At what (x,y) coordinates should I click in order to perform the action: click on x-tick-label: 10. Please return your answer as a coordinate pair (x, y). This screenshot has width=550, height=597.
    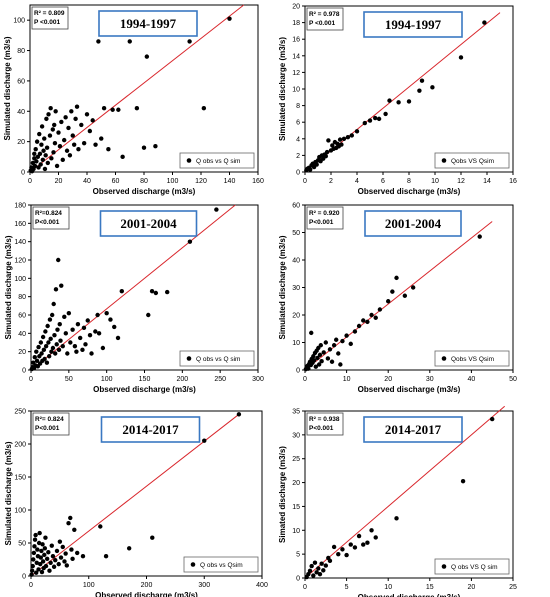
    Looking at the image, I should click on (388, 587).